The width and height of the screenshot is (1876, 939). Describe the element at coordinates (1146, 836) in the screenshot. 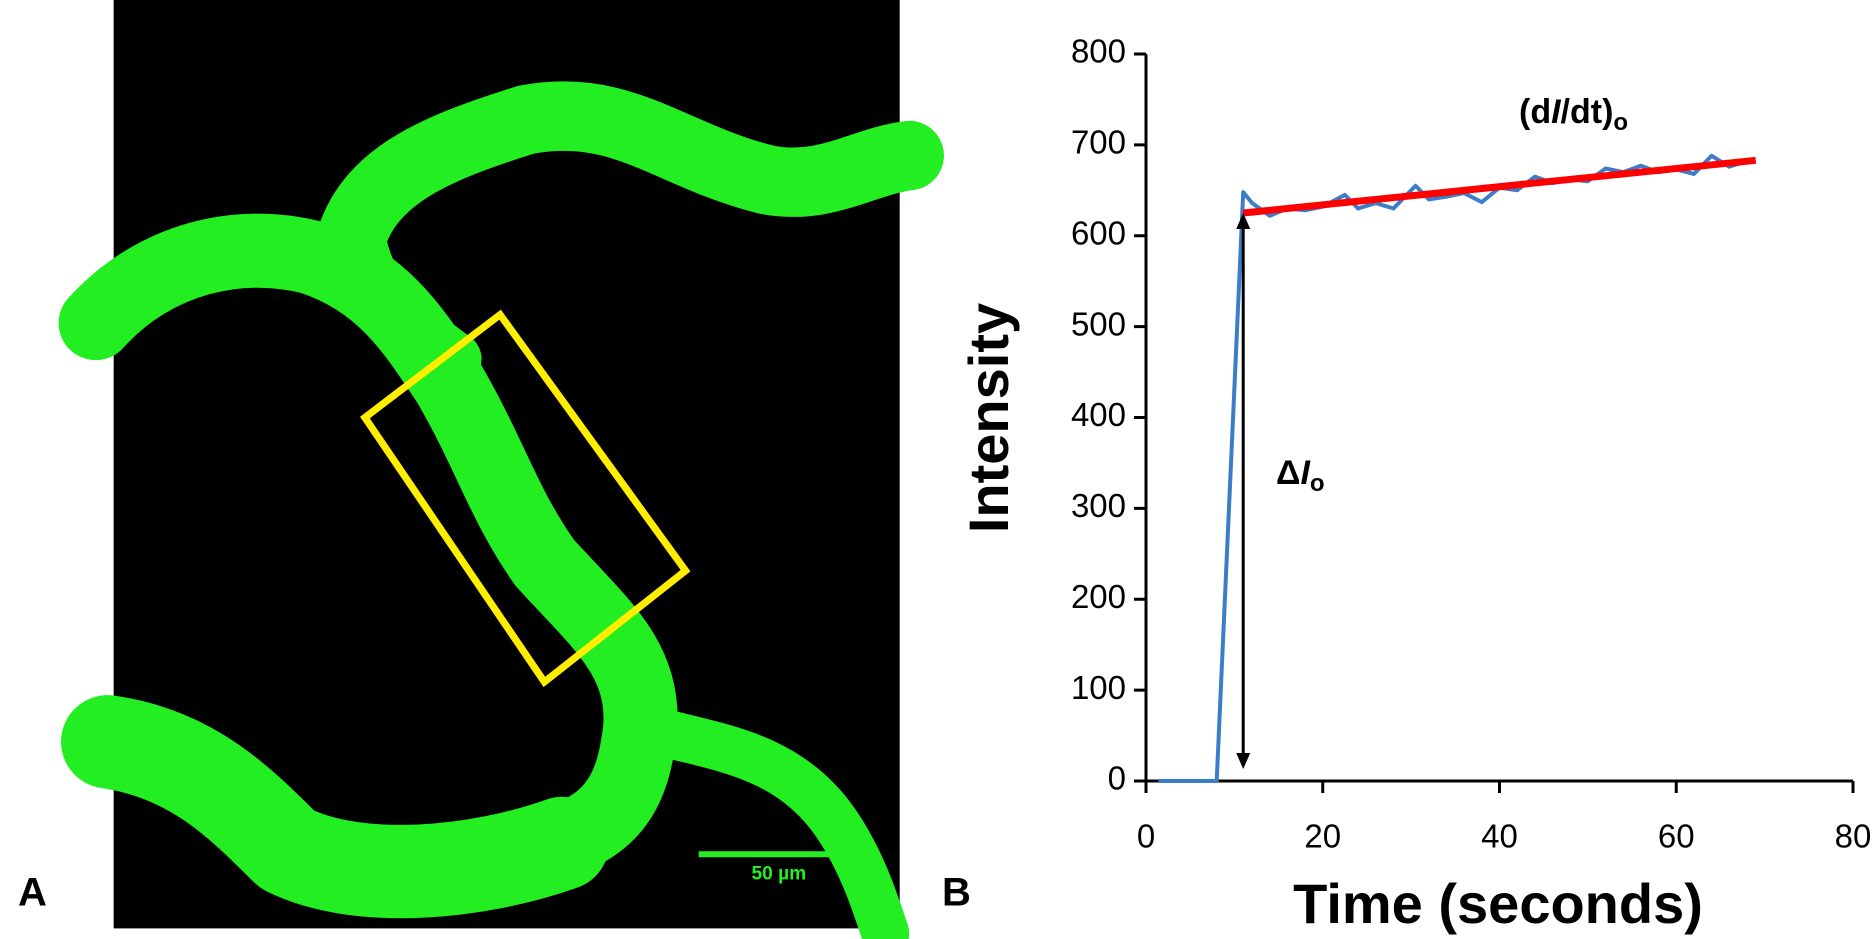

I see `x-tick-label: 0` at that location.